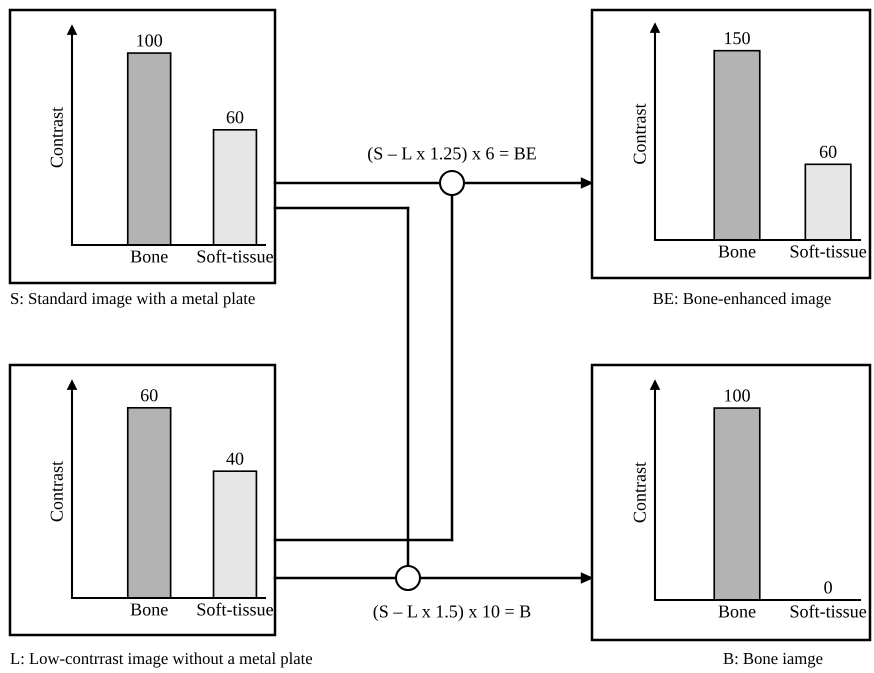  I want to click on text: L: Low-contrrast image without a metal plate, so click(161, 660).